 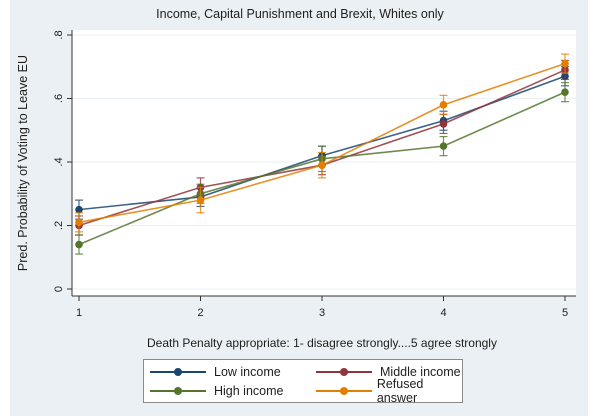 I want to click on legend-item-low-income: Low income, so click(x=215, y=372).